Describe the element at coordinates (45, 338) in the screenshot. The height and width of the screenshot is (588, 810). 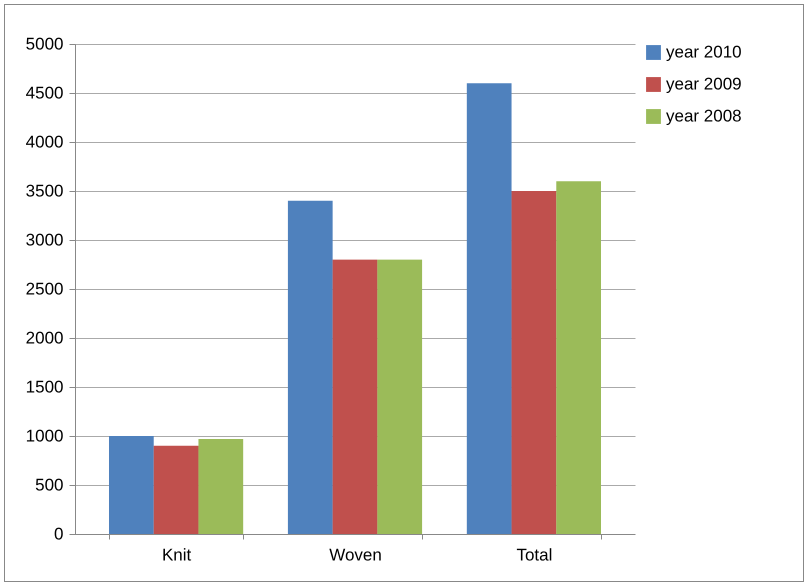
I see `y-tick-label: 2000` at that location.